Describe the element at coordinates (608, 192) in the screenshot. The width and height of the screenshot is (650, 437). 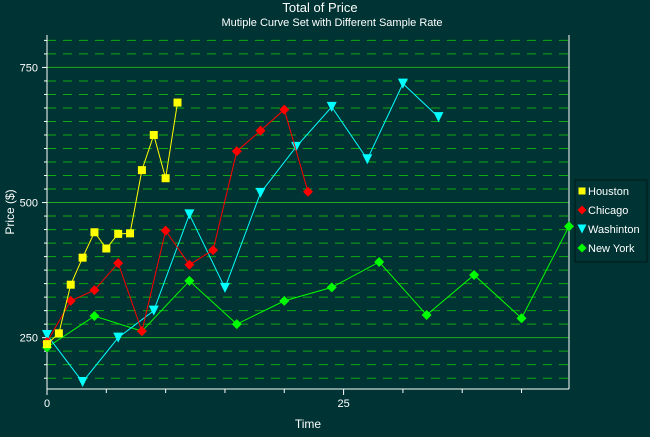
I see `legend-label-houston: Houston` at that location.